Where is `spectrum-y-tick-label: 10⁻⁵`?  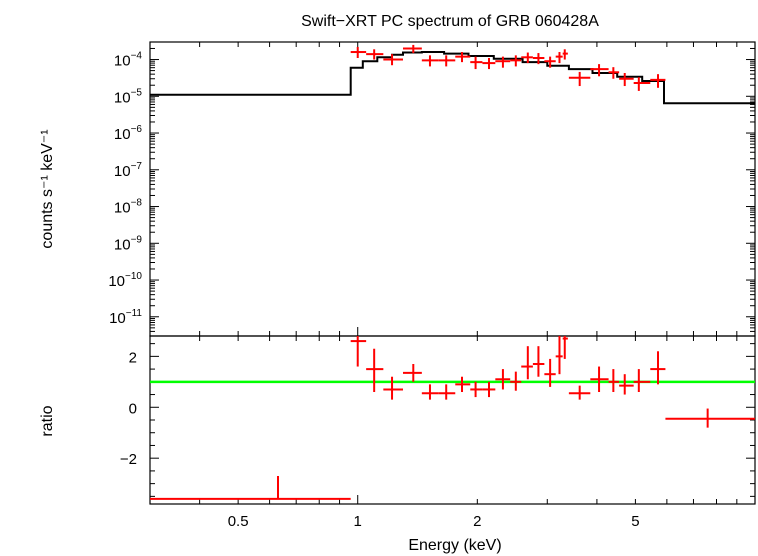
spectrum-y-tick-label: 10⁻⁵ is located at coordinates (128, 96).